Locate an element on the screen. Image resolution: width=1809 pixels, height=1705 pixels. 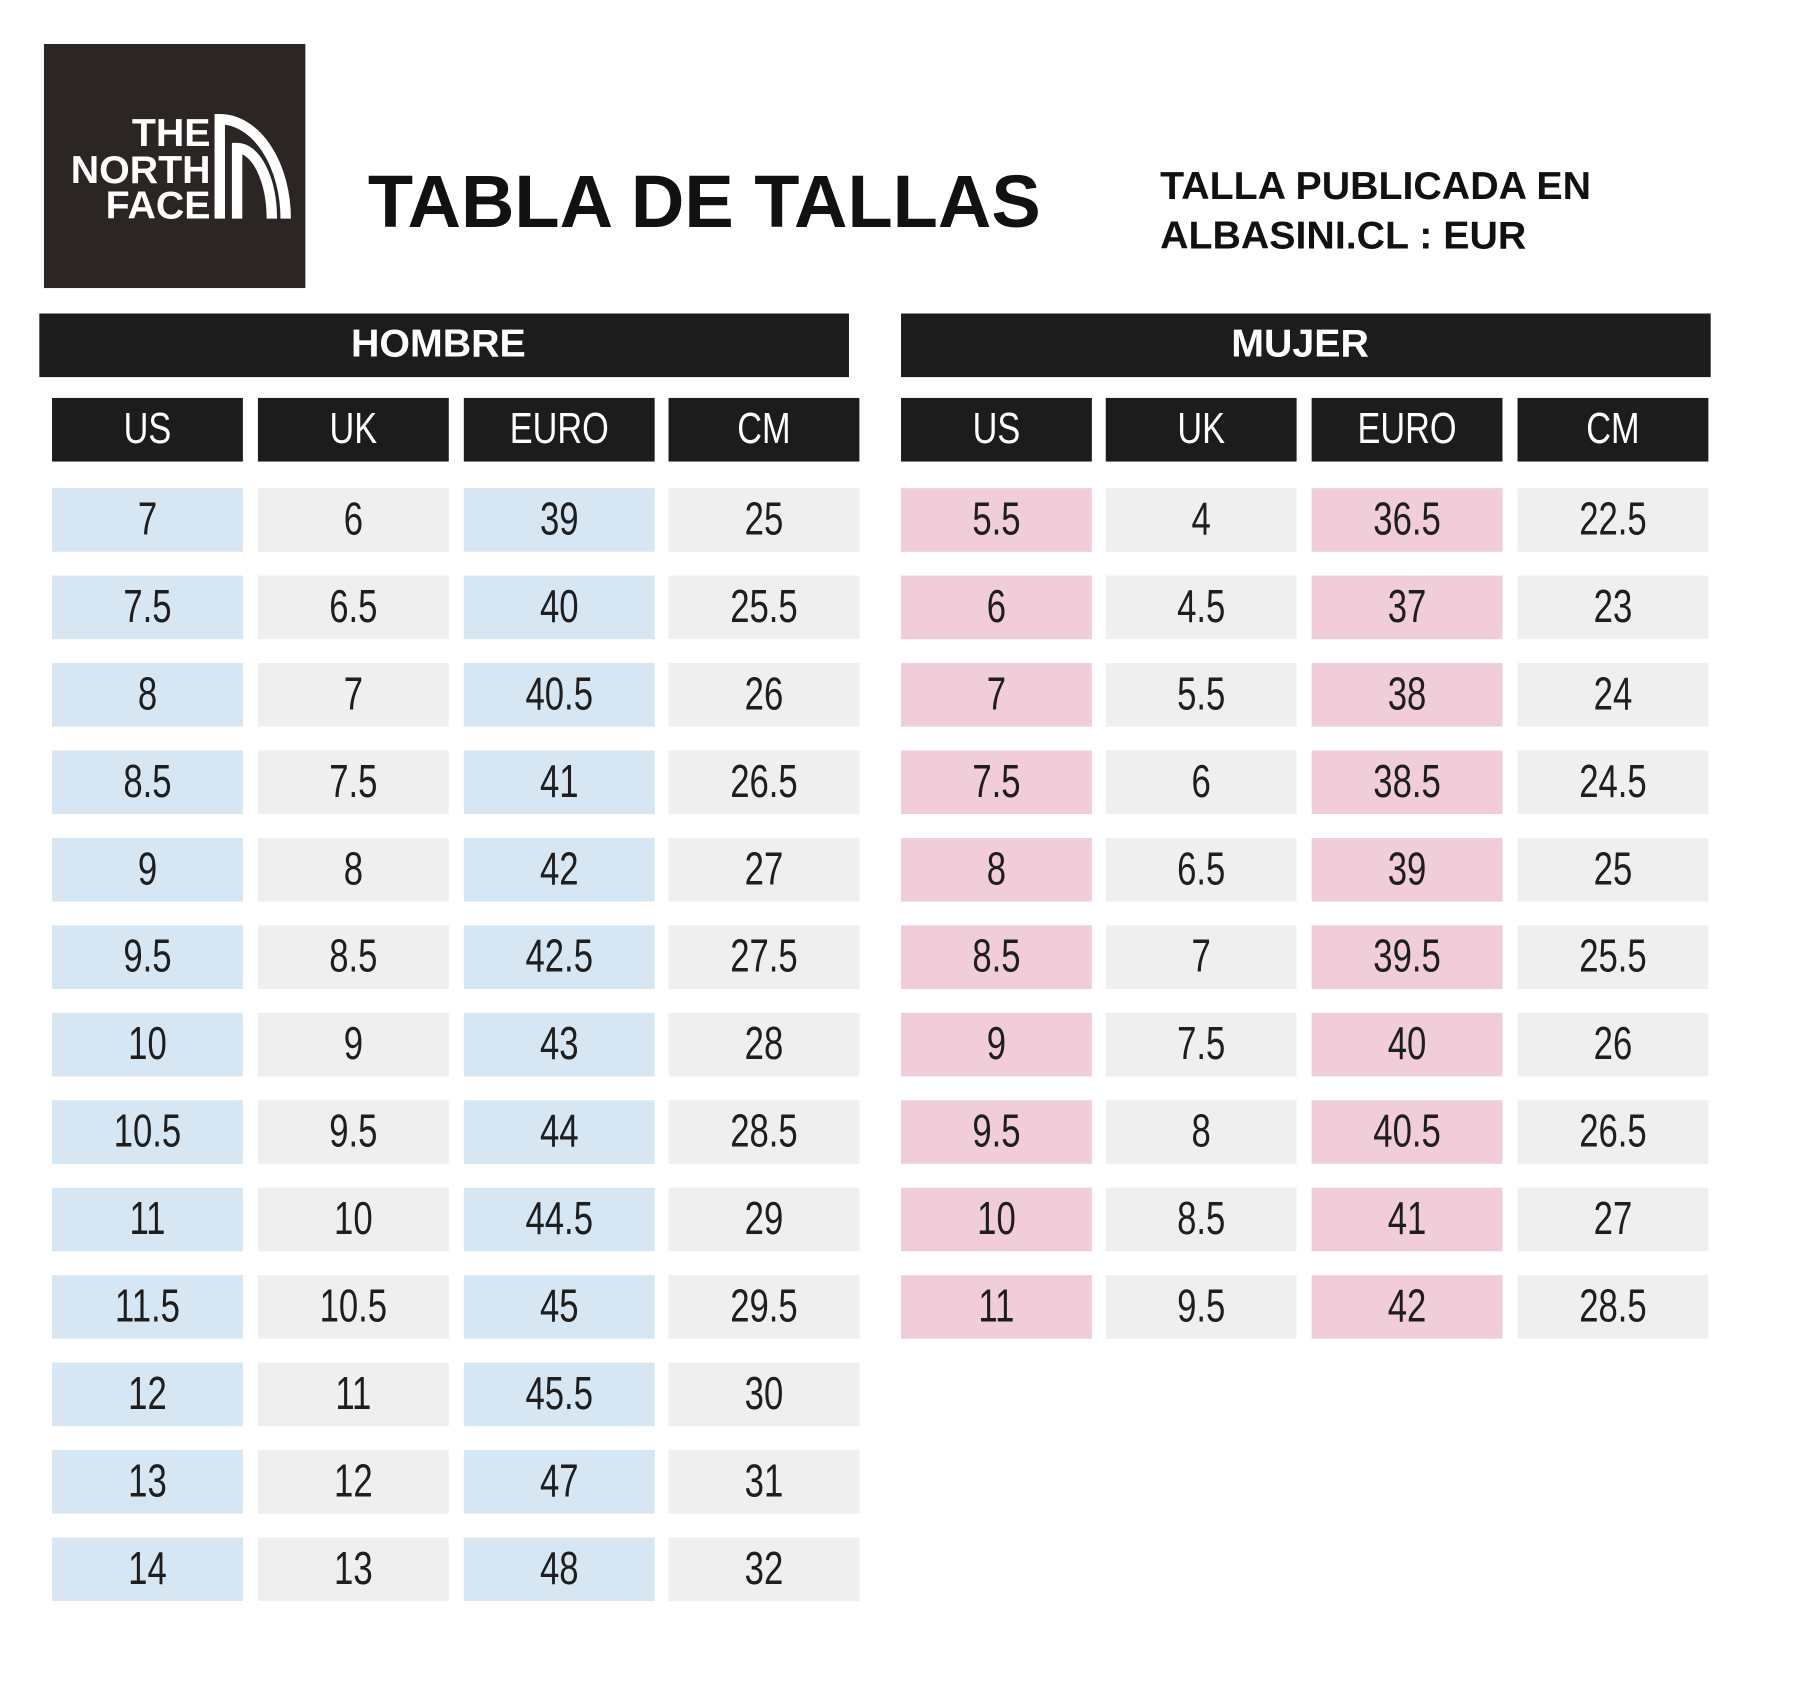
cell-text: 28 is located at coordinates (764, 1043).